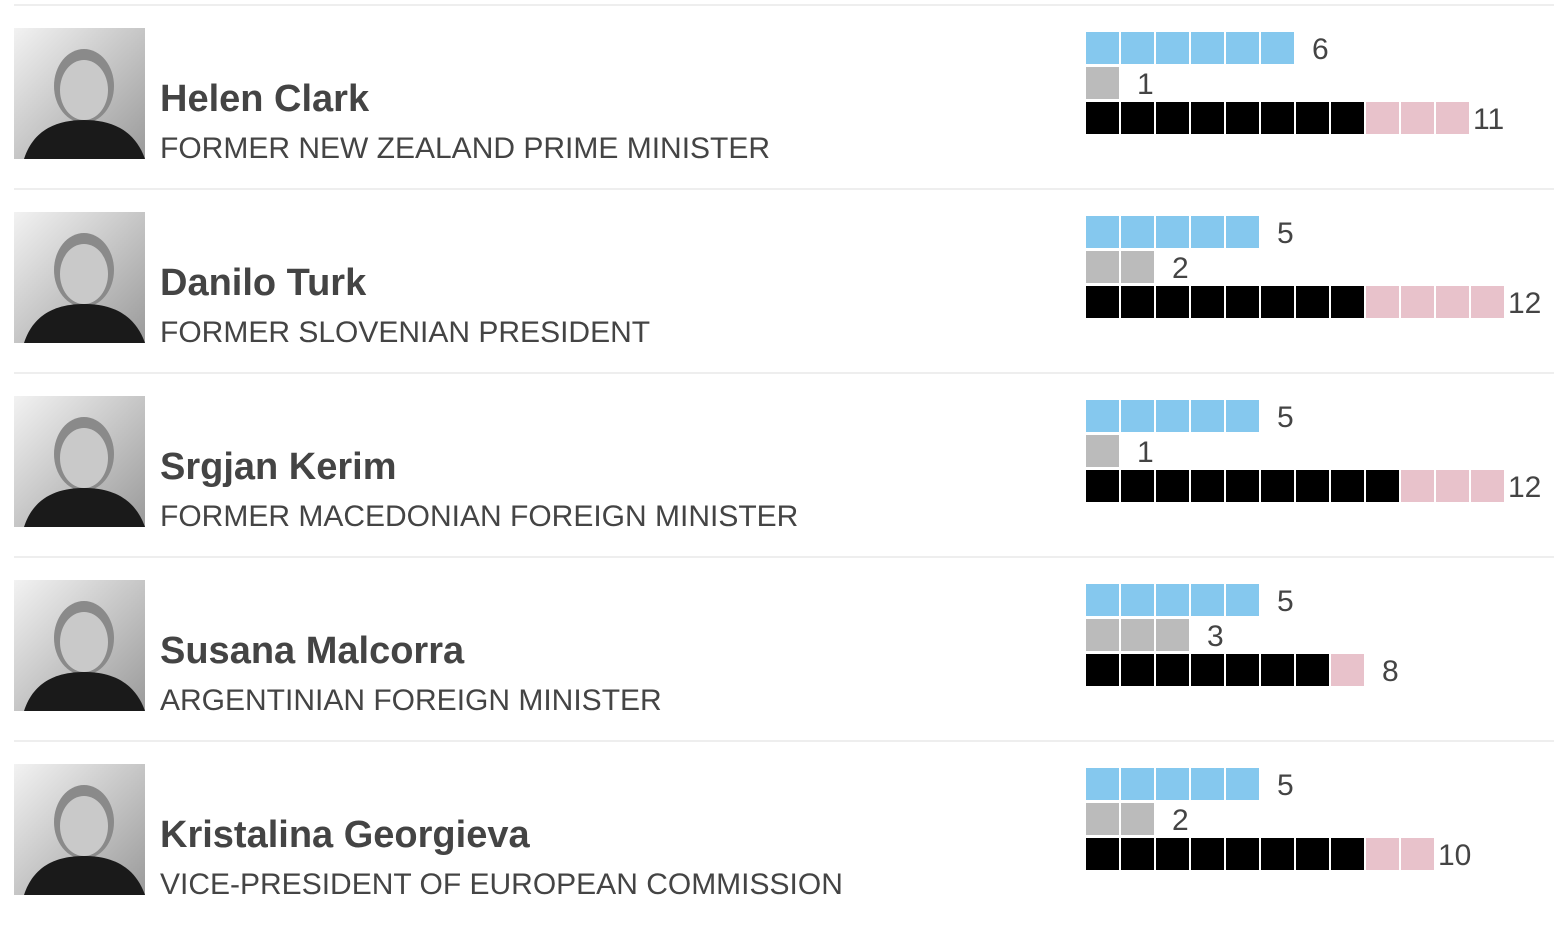 The width and height of the screenshot is (1554, 926). What do you see at coordinates (1489, 119) in the screenshot?
I see `vote-count-label: 11` at bounding box center [1489, 119].